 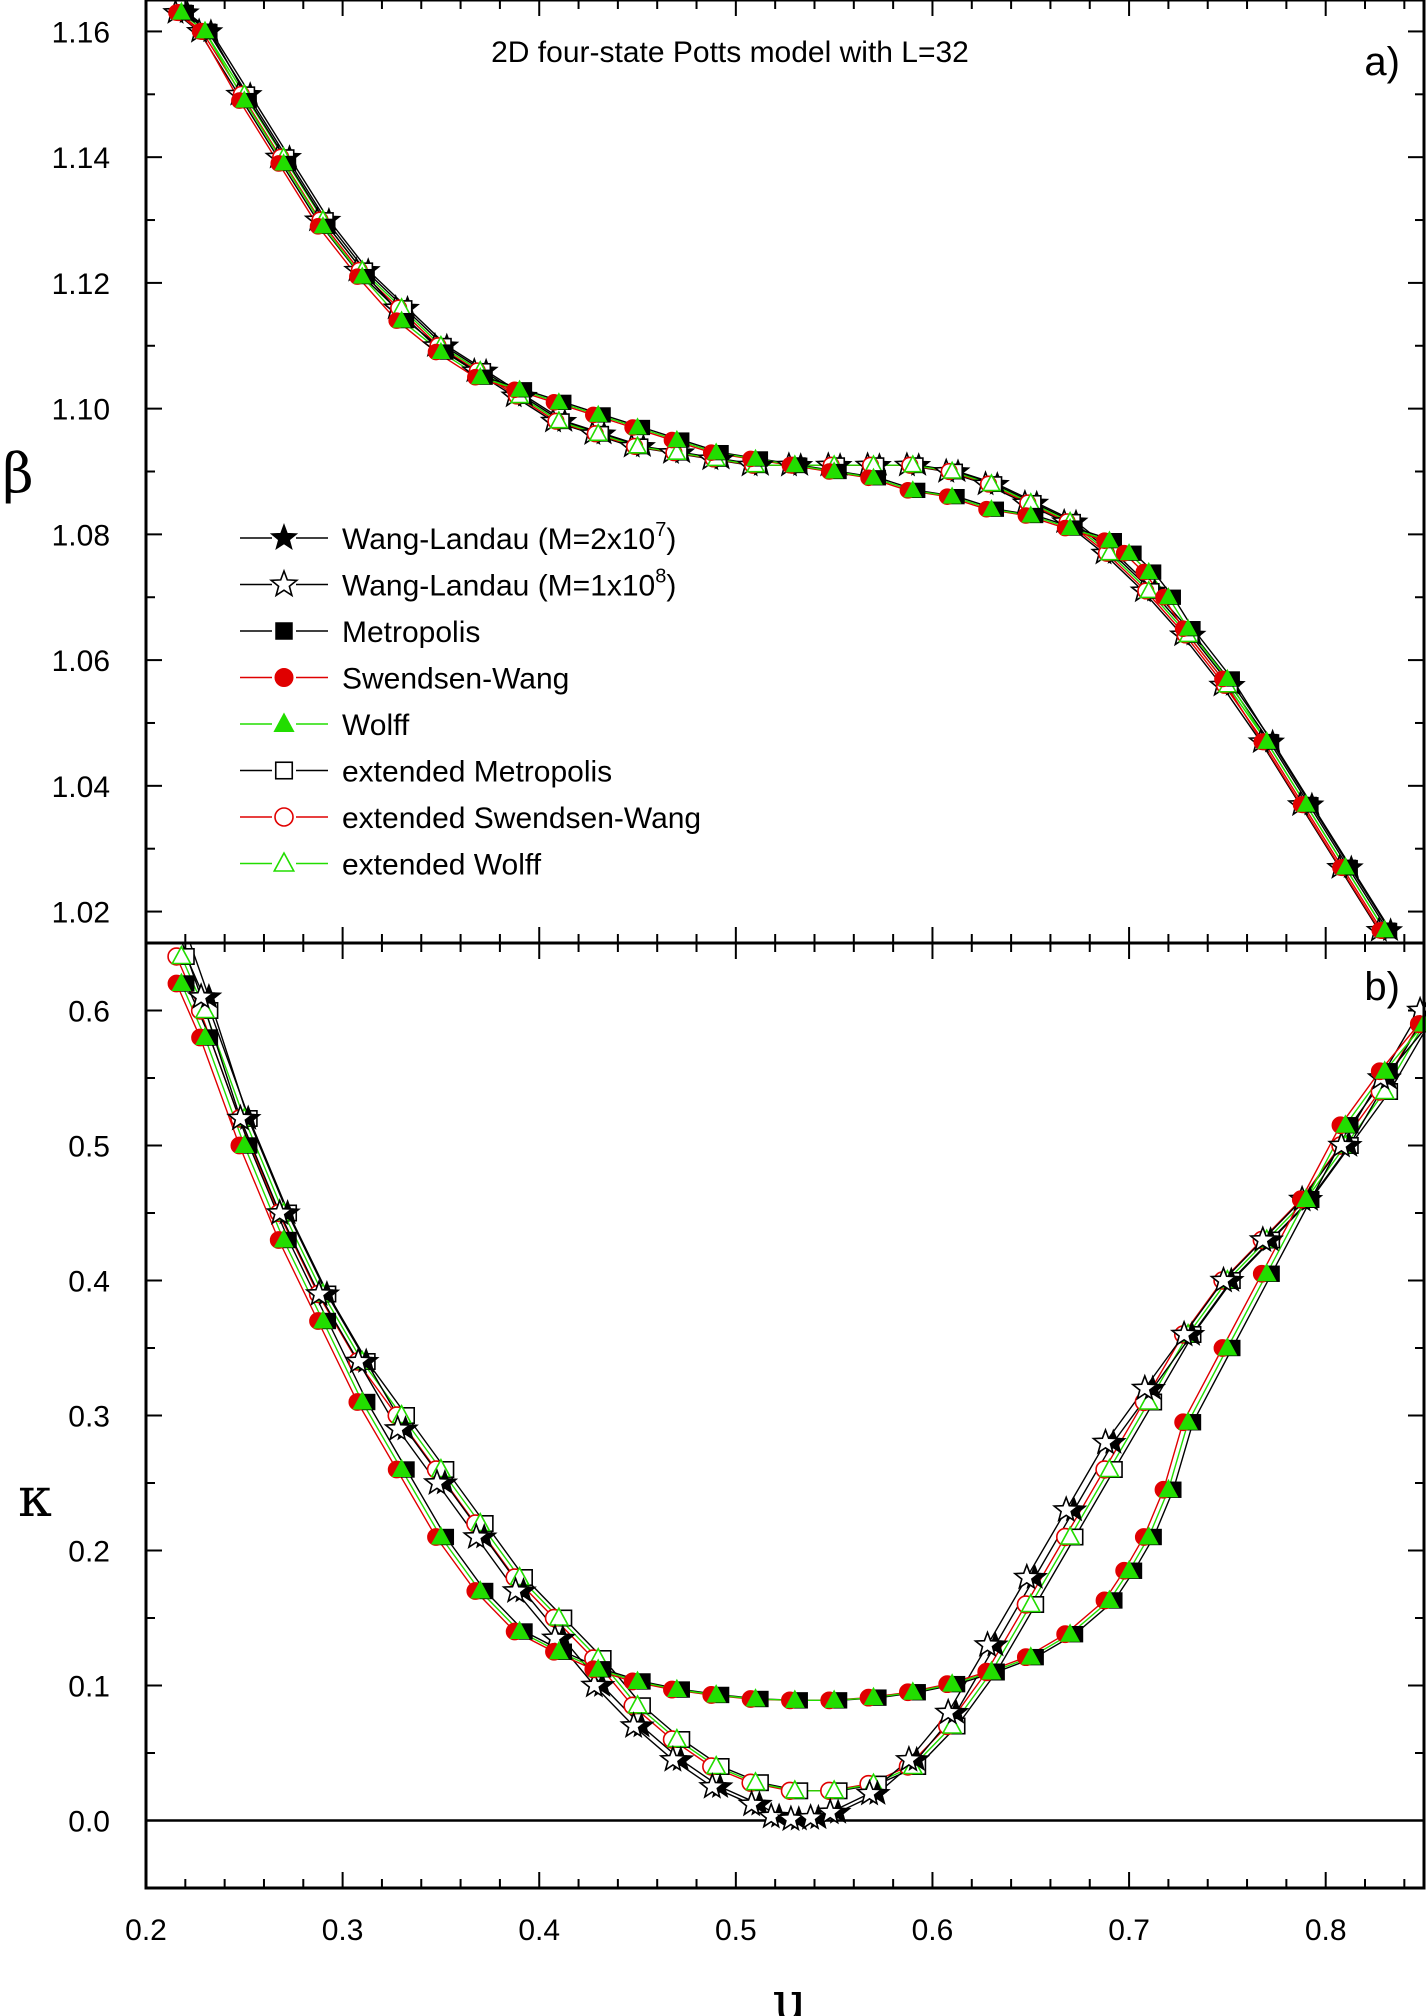 What do you see at coordinates (1382, 62) in the screenshot?
I see `panel-a-label: a)` at bounding box center [1382, 62].